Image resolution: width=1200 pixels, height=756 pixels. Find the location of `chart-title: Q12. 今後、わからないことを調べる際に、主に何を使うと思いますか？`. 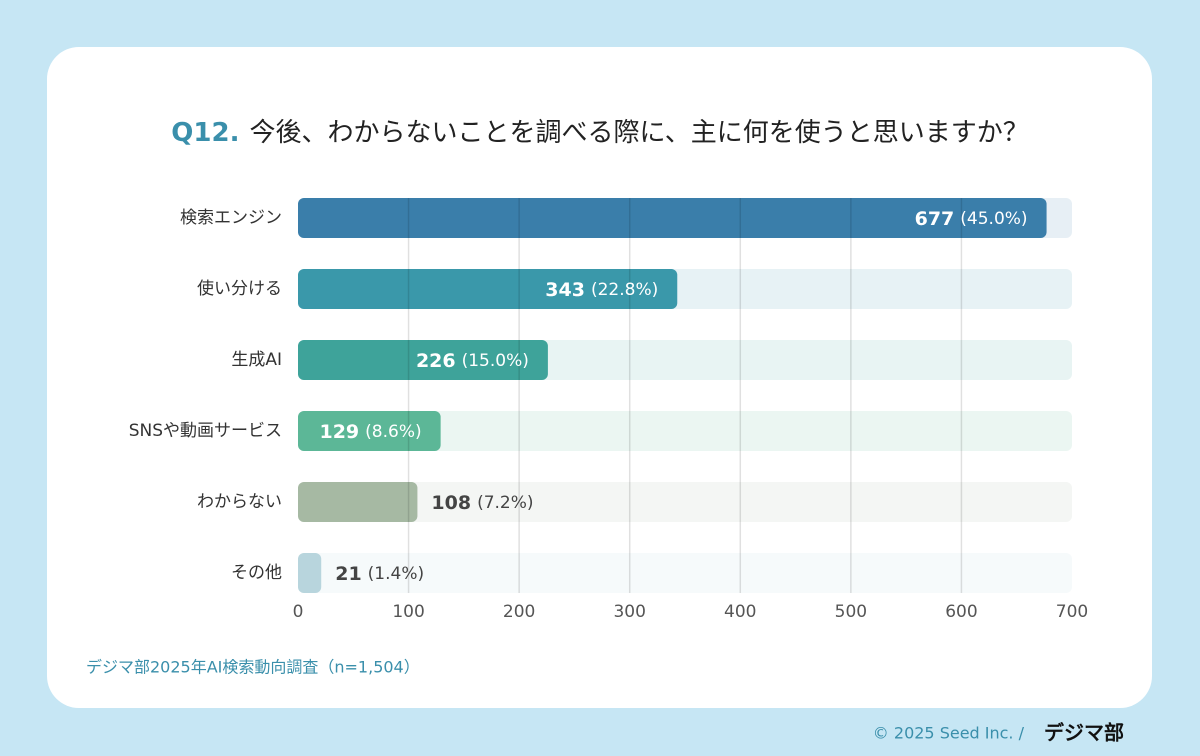

chart-title: Q12. 今後、わからないことを調べる際に、主に何を使うと思いますか？ is located at coordinates (599, 133).